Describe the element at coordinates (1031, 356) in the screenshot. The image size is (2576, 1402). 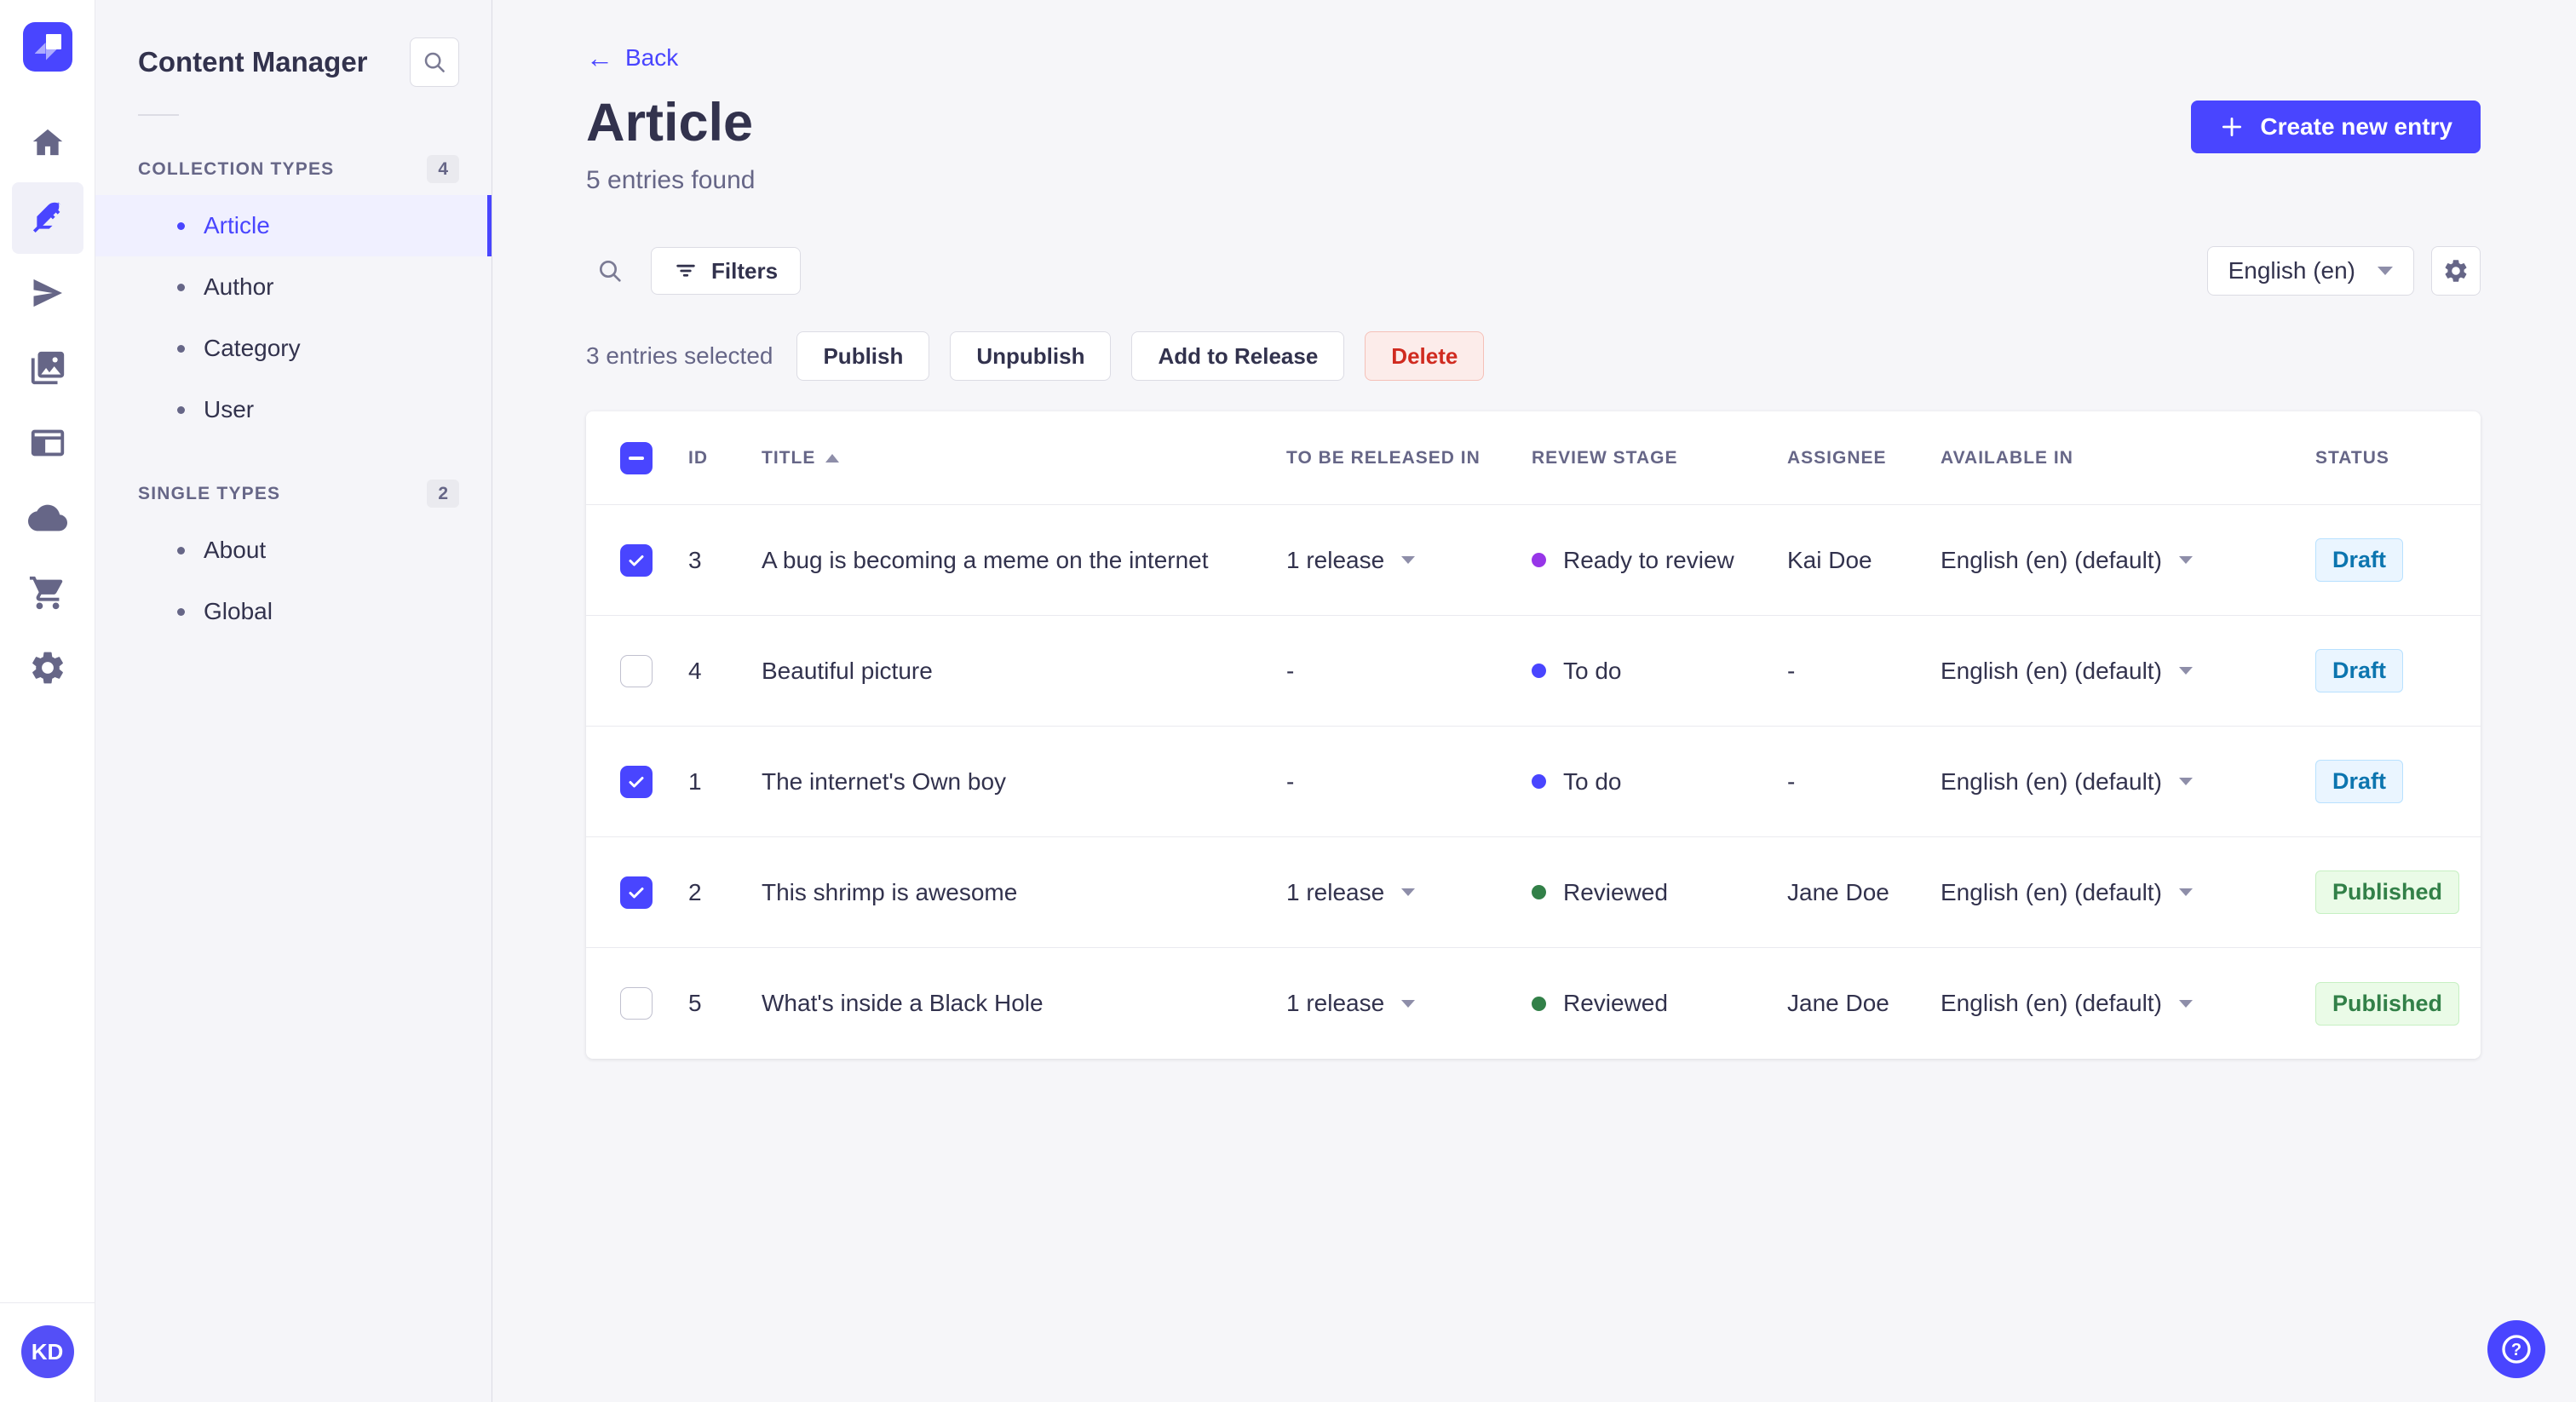
I see `unpublish-button: Unpublish` at that location.